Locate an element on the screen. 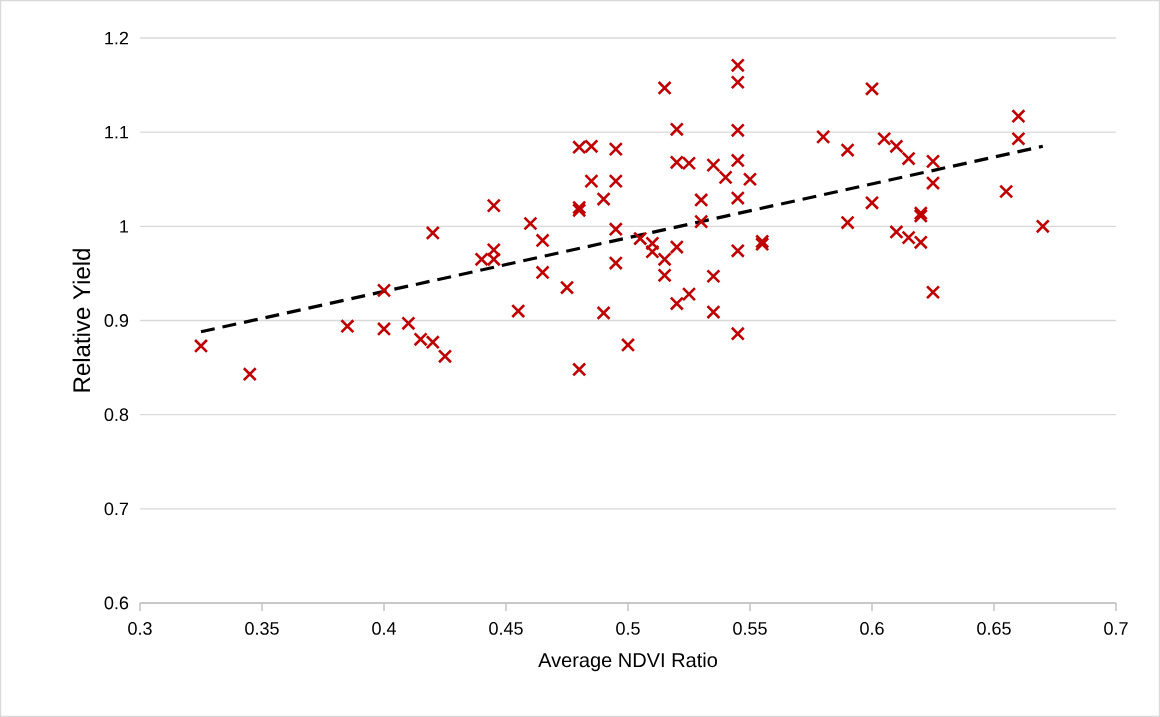 Image resolution: width=1160 pixels, height=717 pixels. y-tick-label: 0.7 is located at coordinates (116, 509).